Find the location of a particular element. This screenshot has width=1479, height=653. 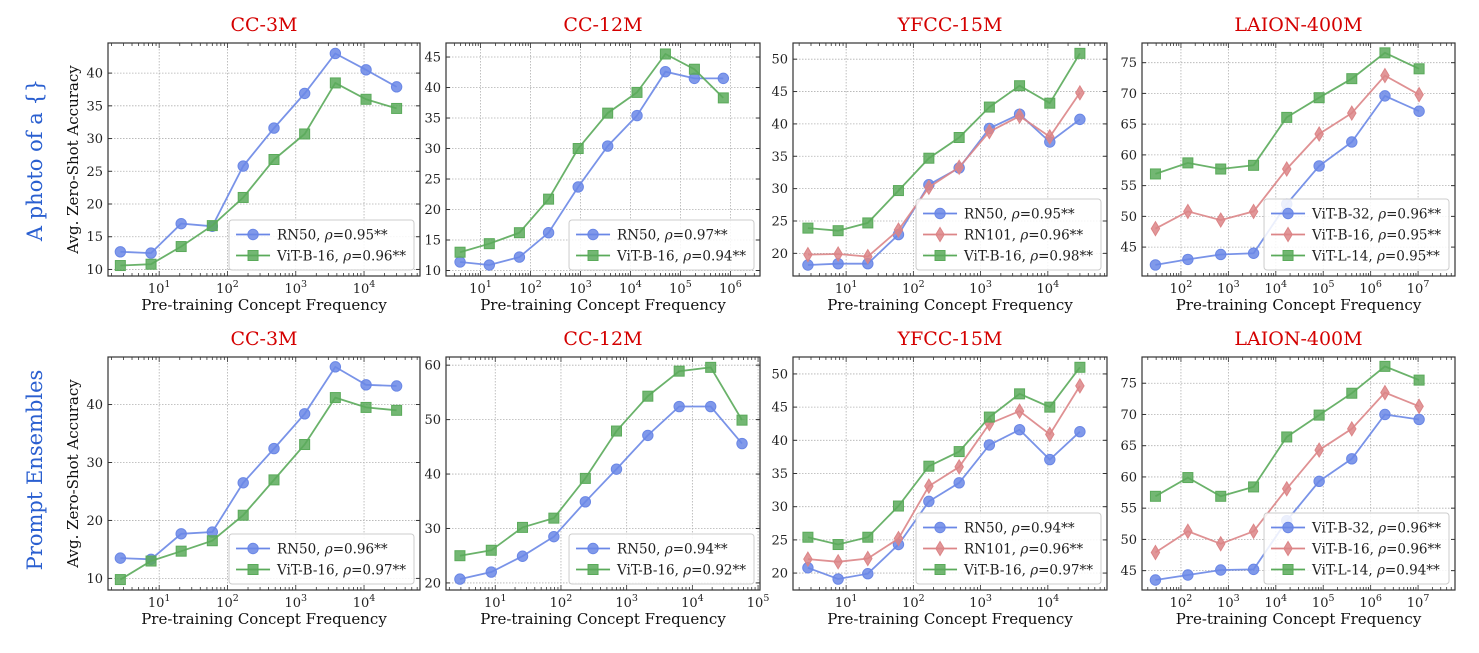

legend-box is located at coordinates (1356, 234).